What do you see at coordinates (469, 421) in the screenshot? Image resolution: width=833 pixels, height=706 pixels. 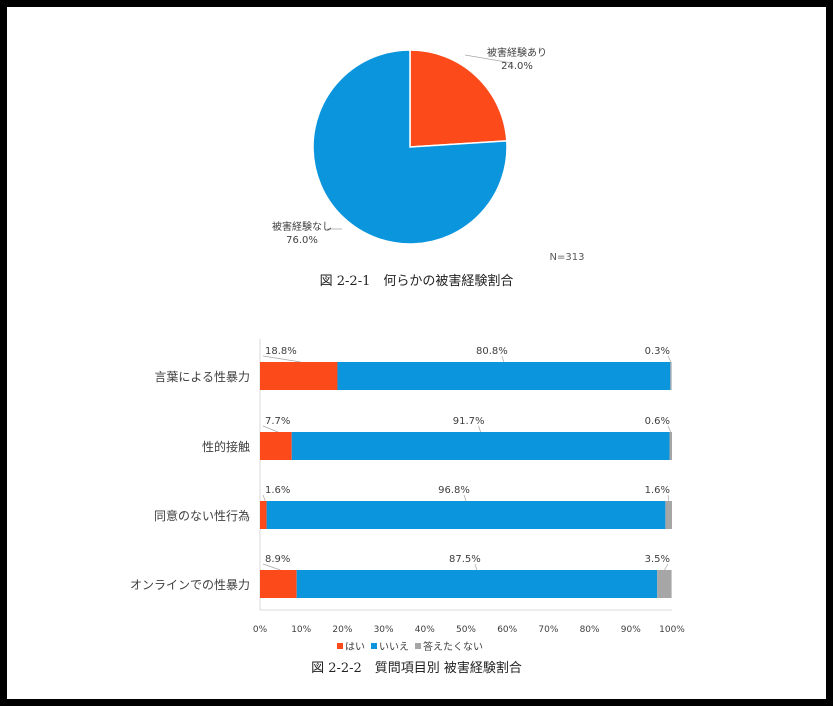 I see `data-label-no: 91.7%` at bounding box center [469, 421].